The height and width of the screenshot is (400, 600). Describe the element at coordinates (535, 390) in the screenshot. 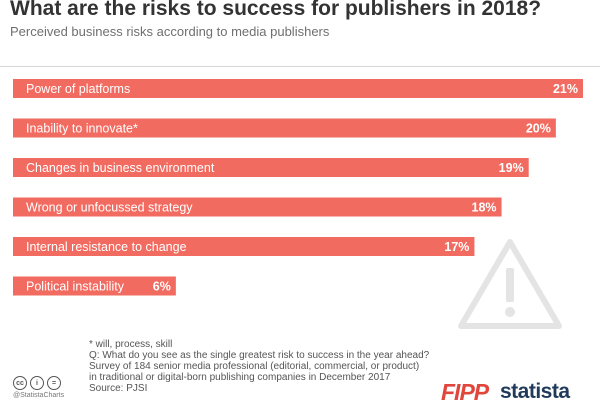

I see `statista-logo: statista` at that location.